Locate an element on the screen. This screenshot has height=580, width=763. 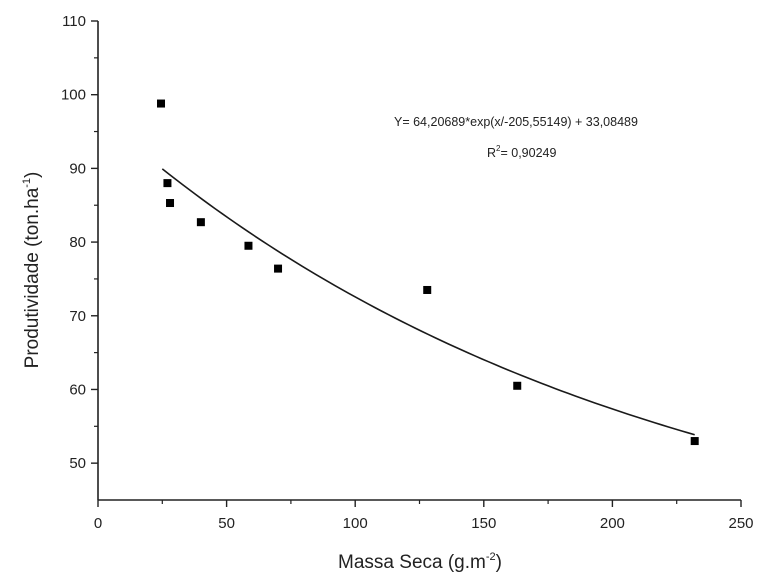
x-tick-label: 0 is located at coordinates (98, 523).